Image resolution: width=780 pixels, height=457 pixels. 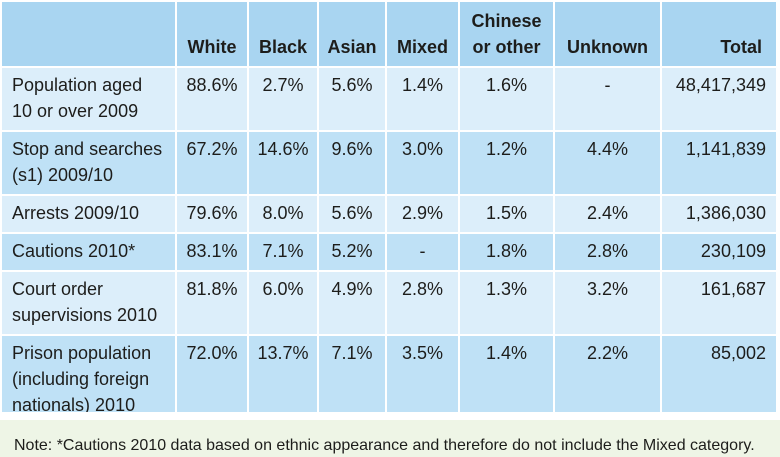 I want to click on cell: 72.0%, so click(x=212, y=373).